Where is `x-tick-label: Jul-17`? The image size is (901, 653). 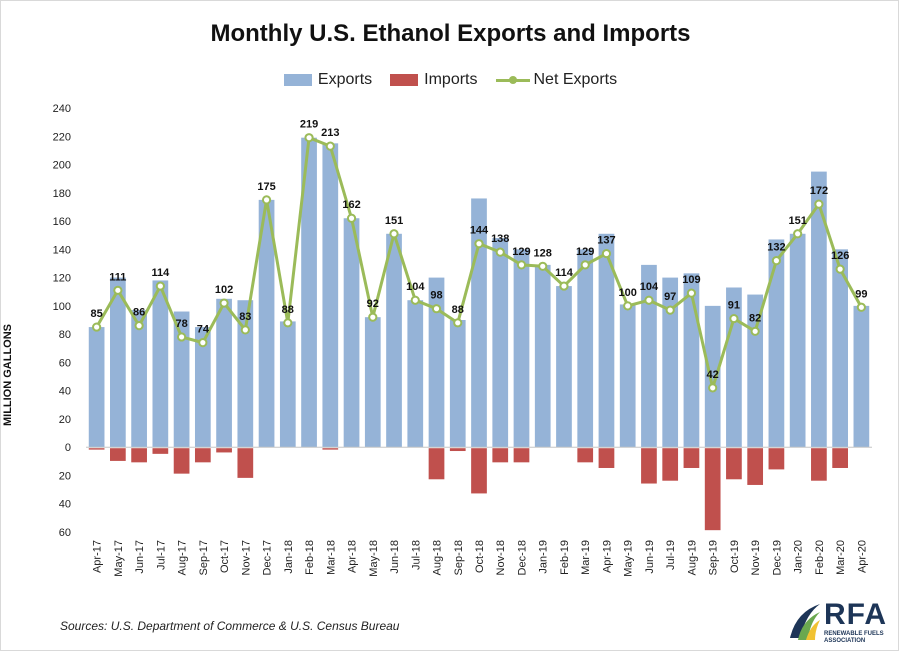
x-tick-label: Jul-17 is located at coordinates (161, 555).